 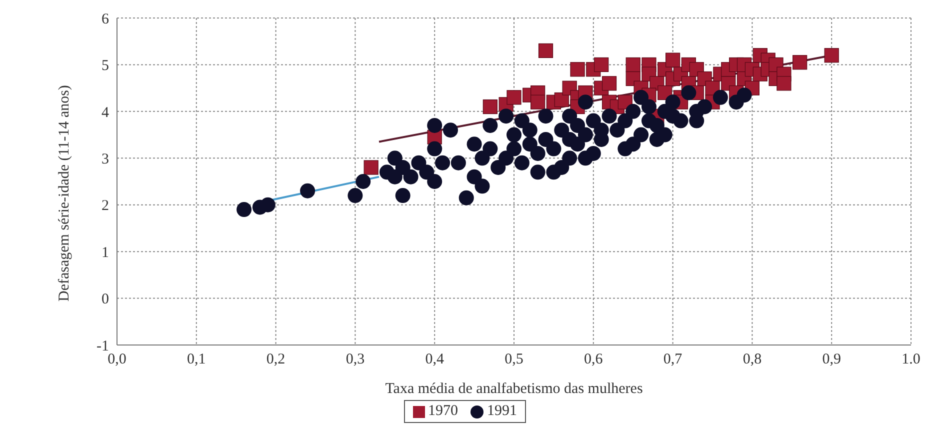 What do you see at coordinates (105, 159) in the screenshot?
I see `y-tick-label: 3` at bounding box center [105, 159].